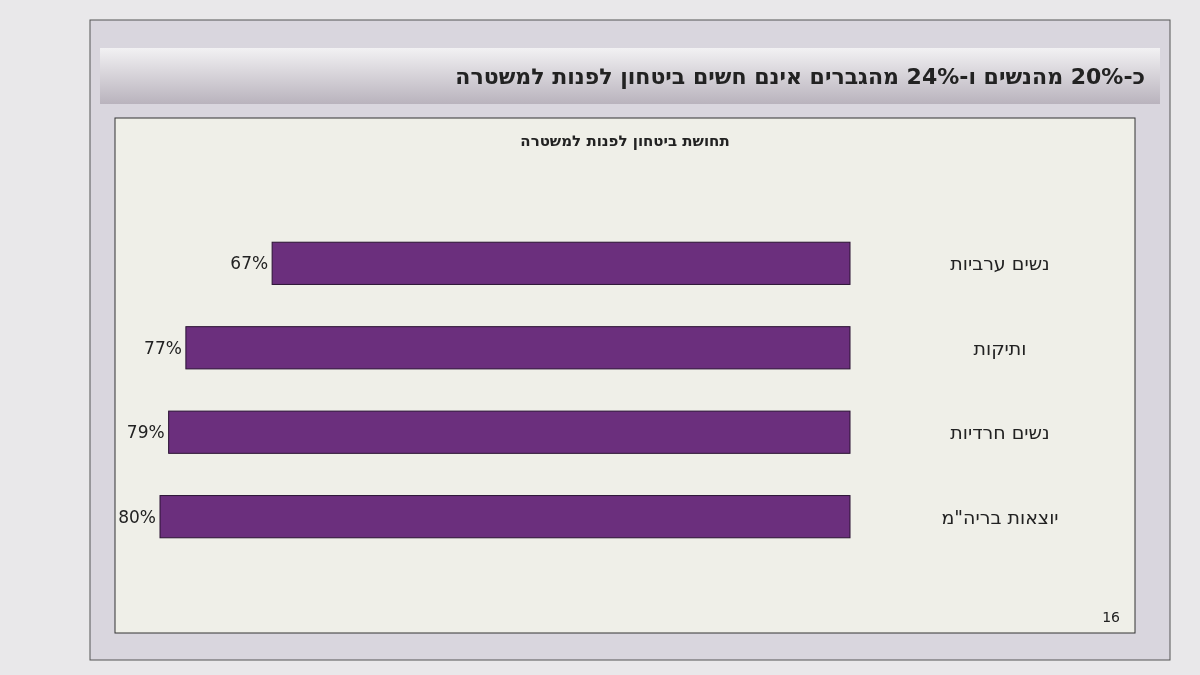 This screenshot has height=675, width=1200. I want to click on y-tick-label: ותיקות, so click(1000, 347).